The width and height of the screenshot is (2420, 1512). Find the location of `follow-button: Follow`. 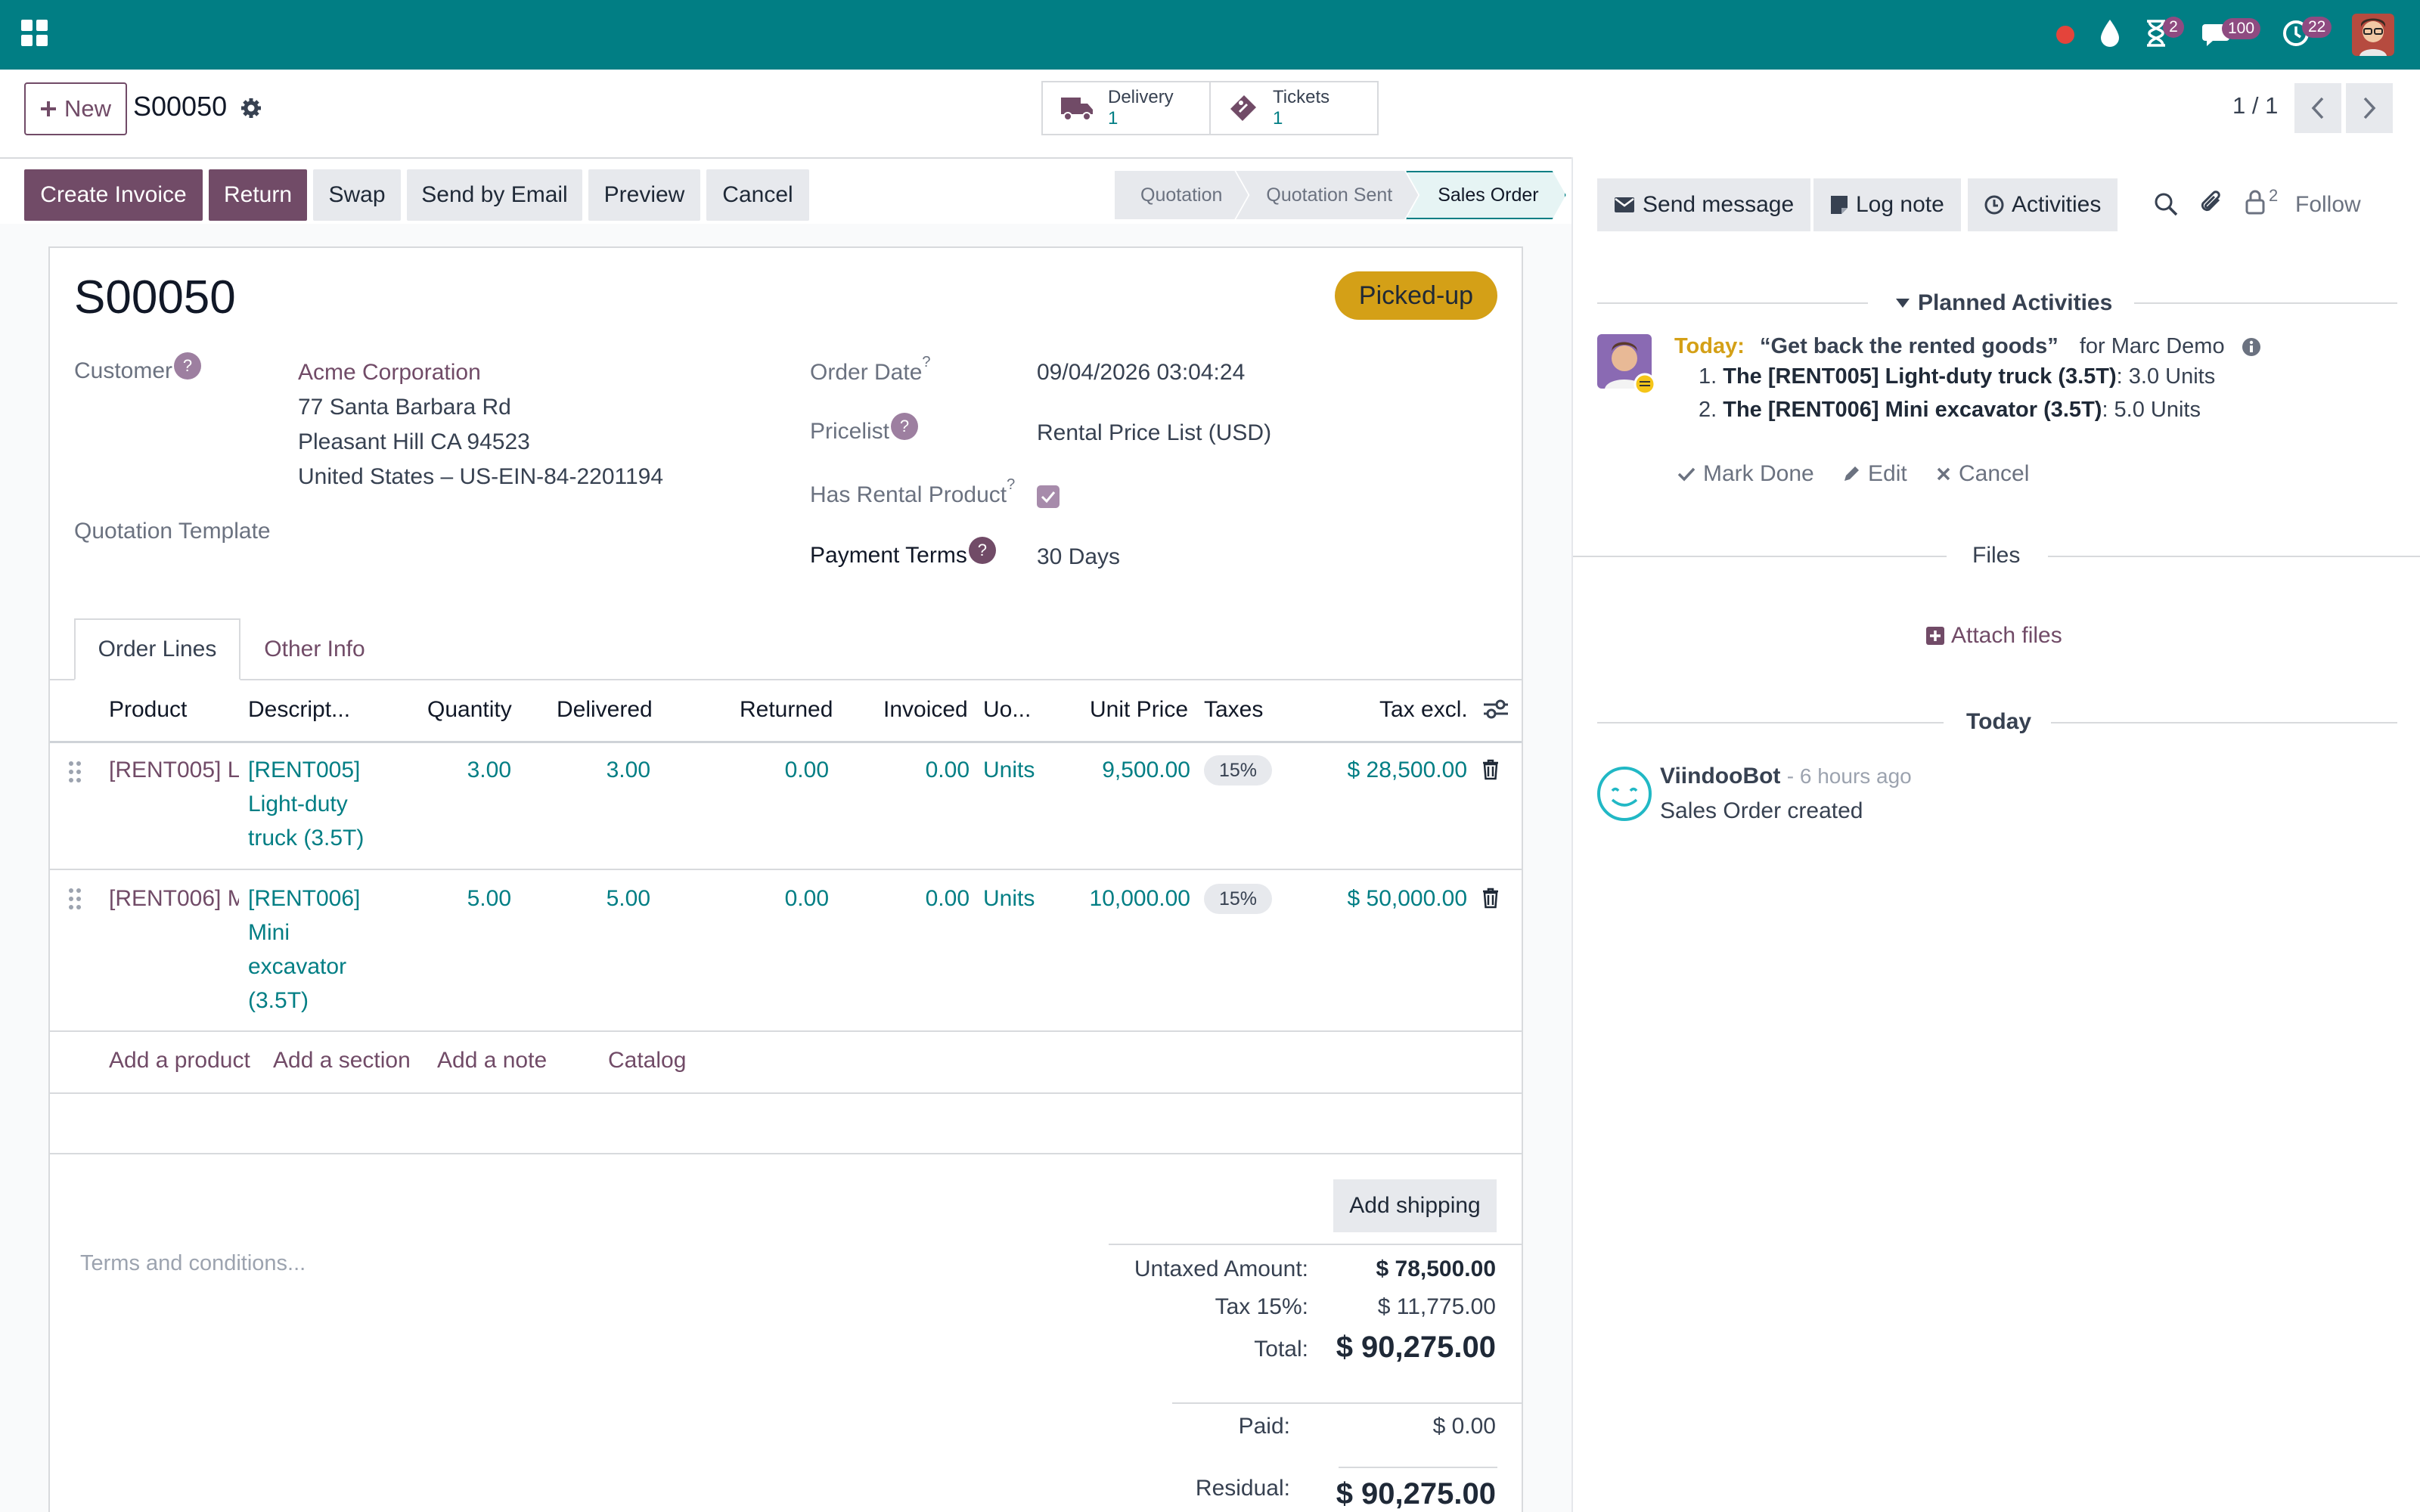

follow-button: Follow is located at coordinates (2328, 205).